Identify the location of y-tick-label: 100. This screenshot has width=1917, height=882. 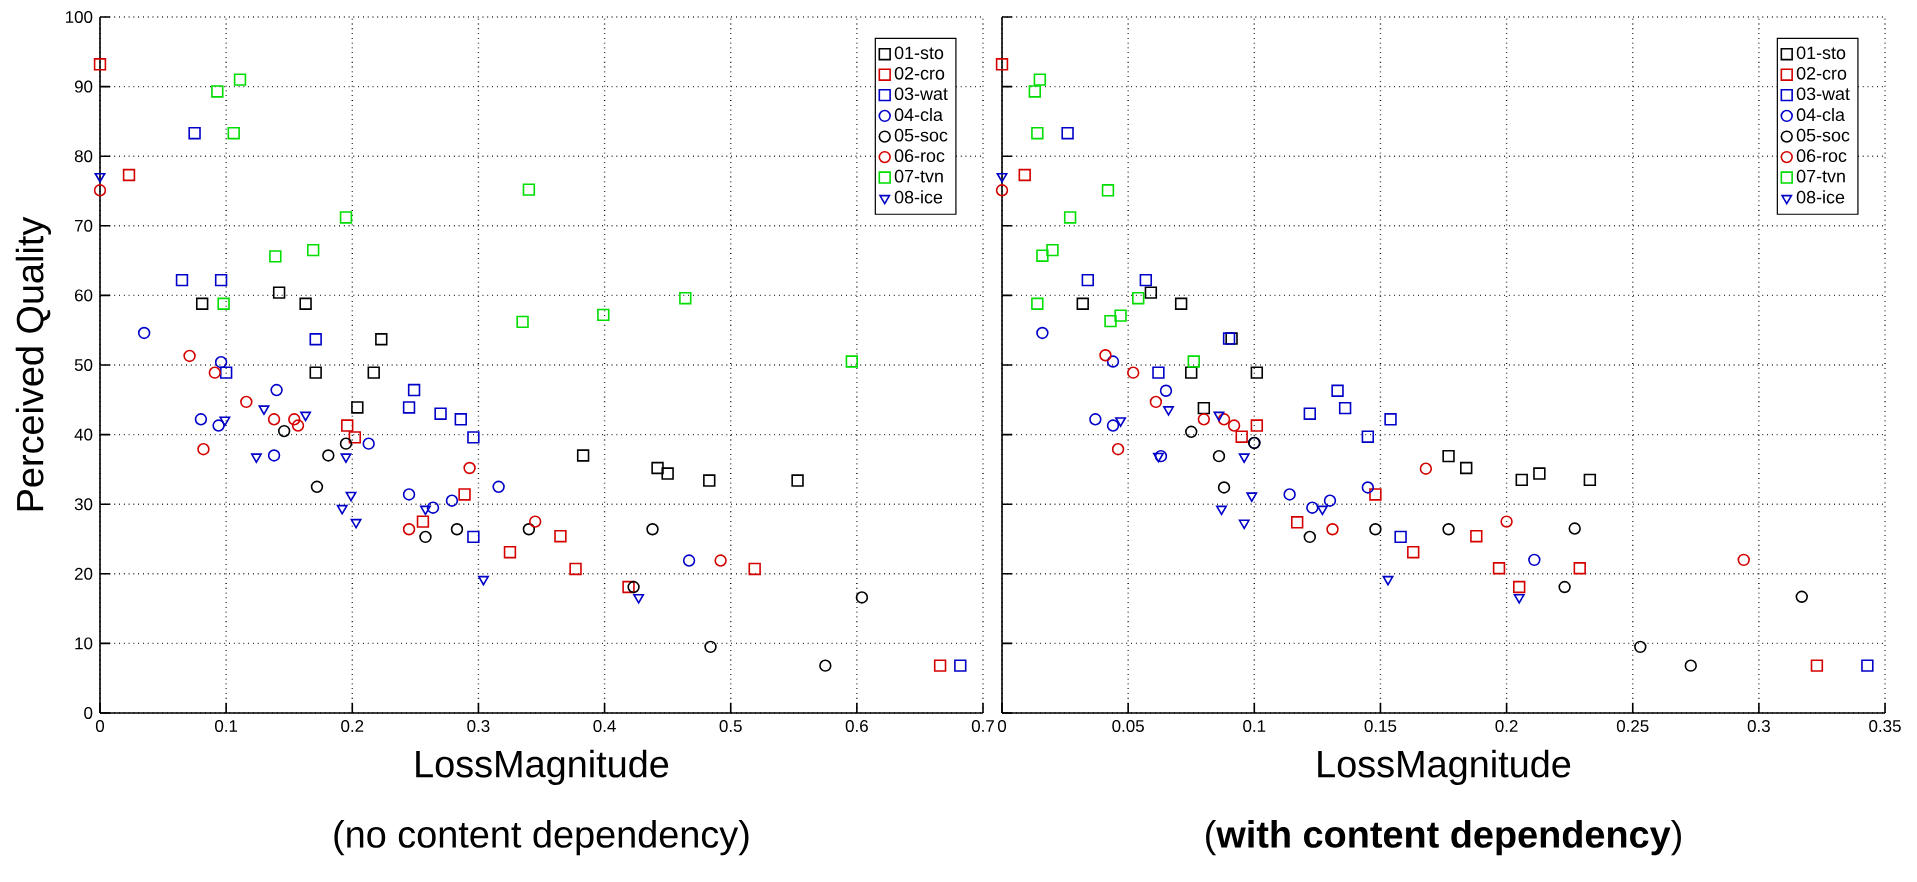
(79, 17).